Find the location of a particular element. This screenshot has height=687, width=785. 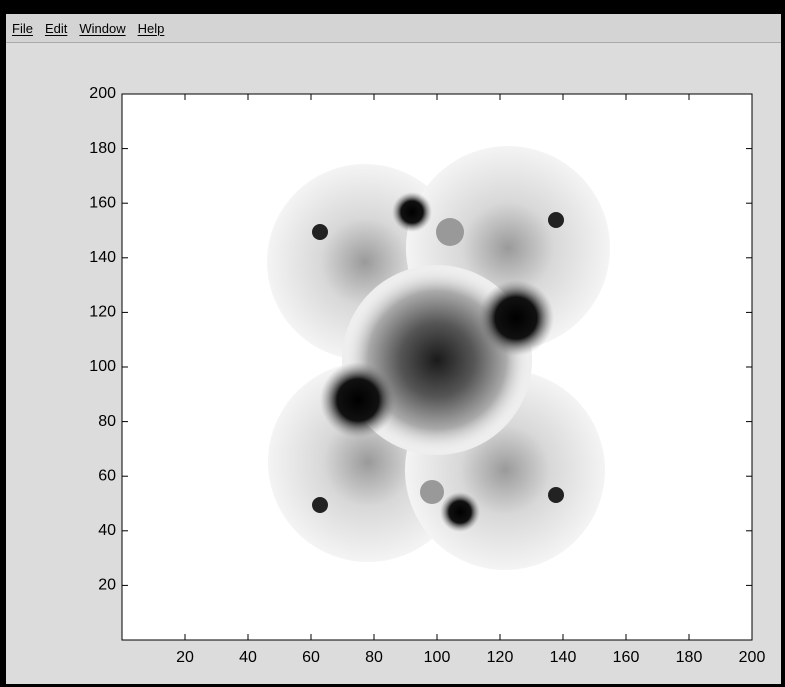

y-tick-label: 180 is located at coordinates (102, 148).